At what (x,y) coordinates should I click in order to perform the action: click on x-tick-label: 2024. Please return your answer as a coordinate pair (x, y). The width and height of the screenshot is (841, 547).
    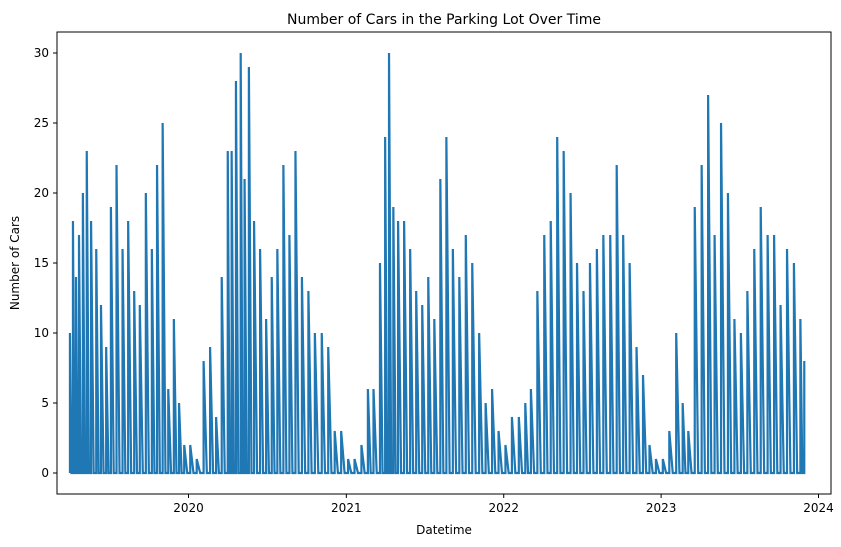
    Looking at the image, I should click on (818, 508).